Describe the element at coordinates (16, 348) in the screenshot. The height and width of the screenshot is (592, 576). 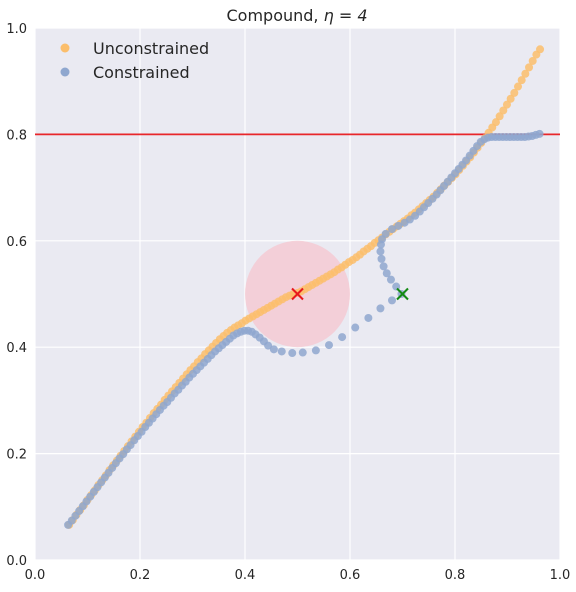
I see `y-tick-label-2: 0.4` at that location.